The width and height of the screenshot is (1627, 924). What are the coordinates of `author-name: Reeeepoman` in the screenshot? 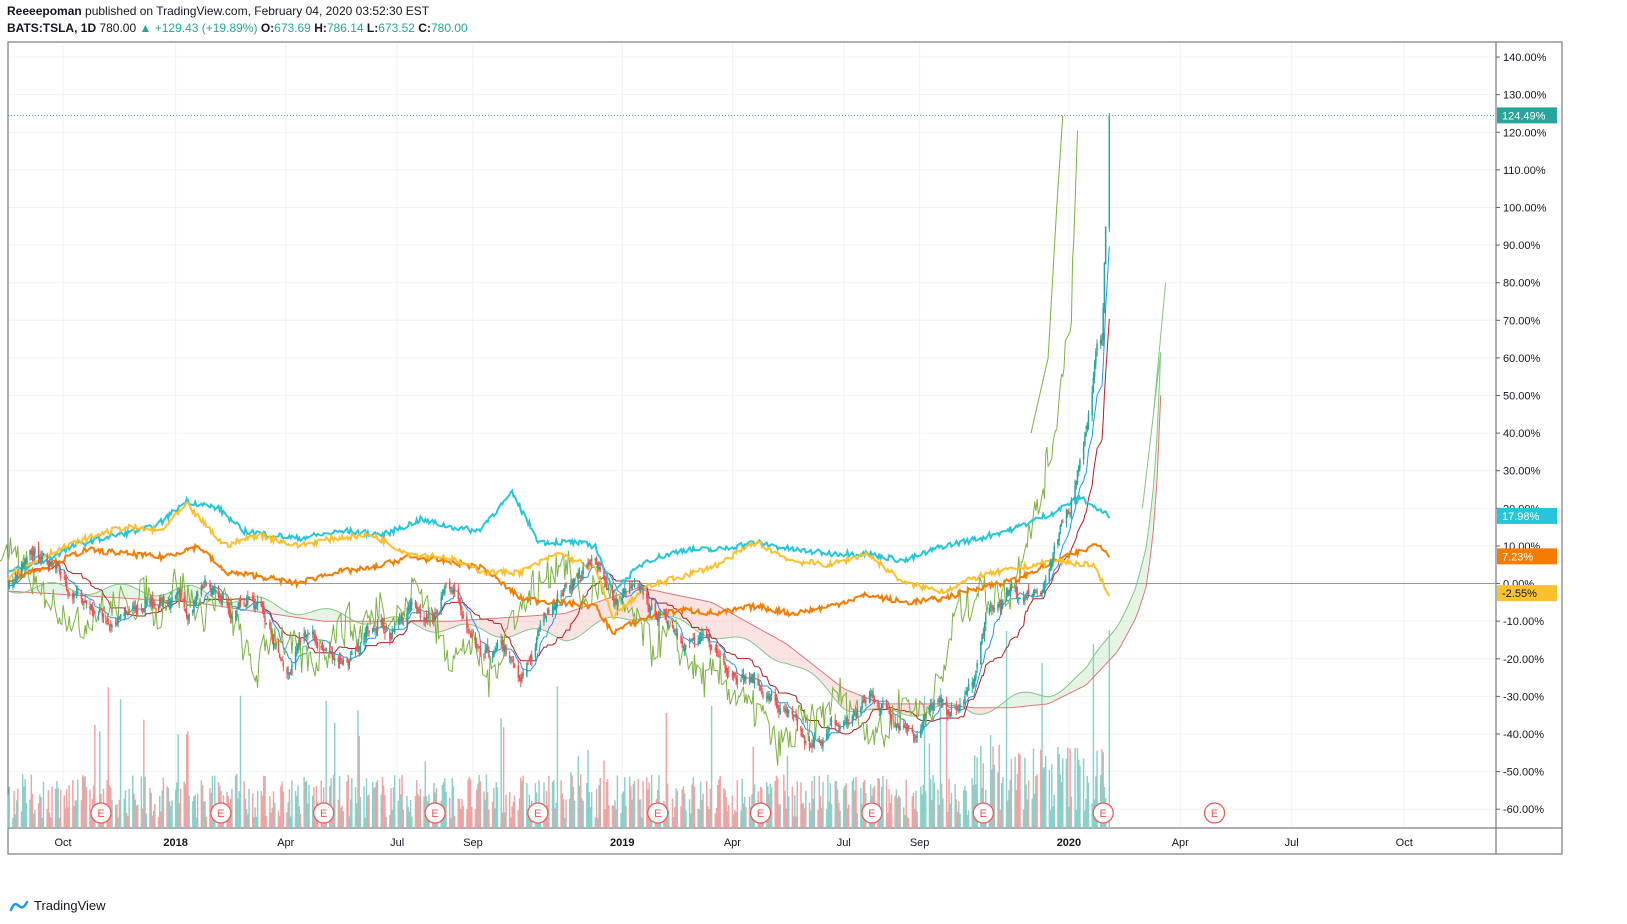 It's located at (44, 11).